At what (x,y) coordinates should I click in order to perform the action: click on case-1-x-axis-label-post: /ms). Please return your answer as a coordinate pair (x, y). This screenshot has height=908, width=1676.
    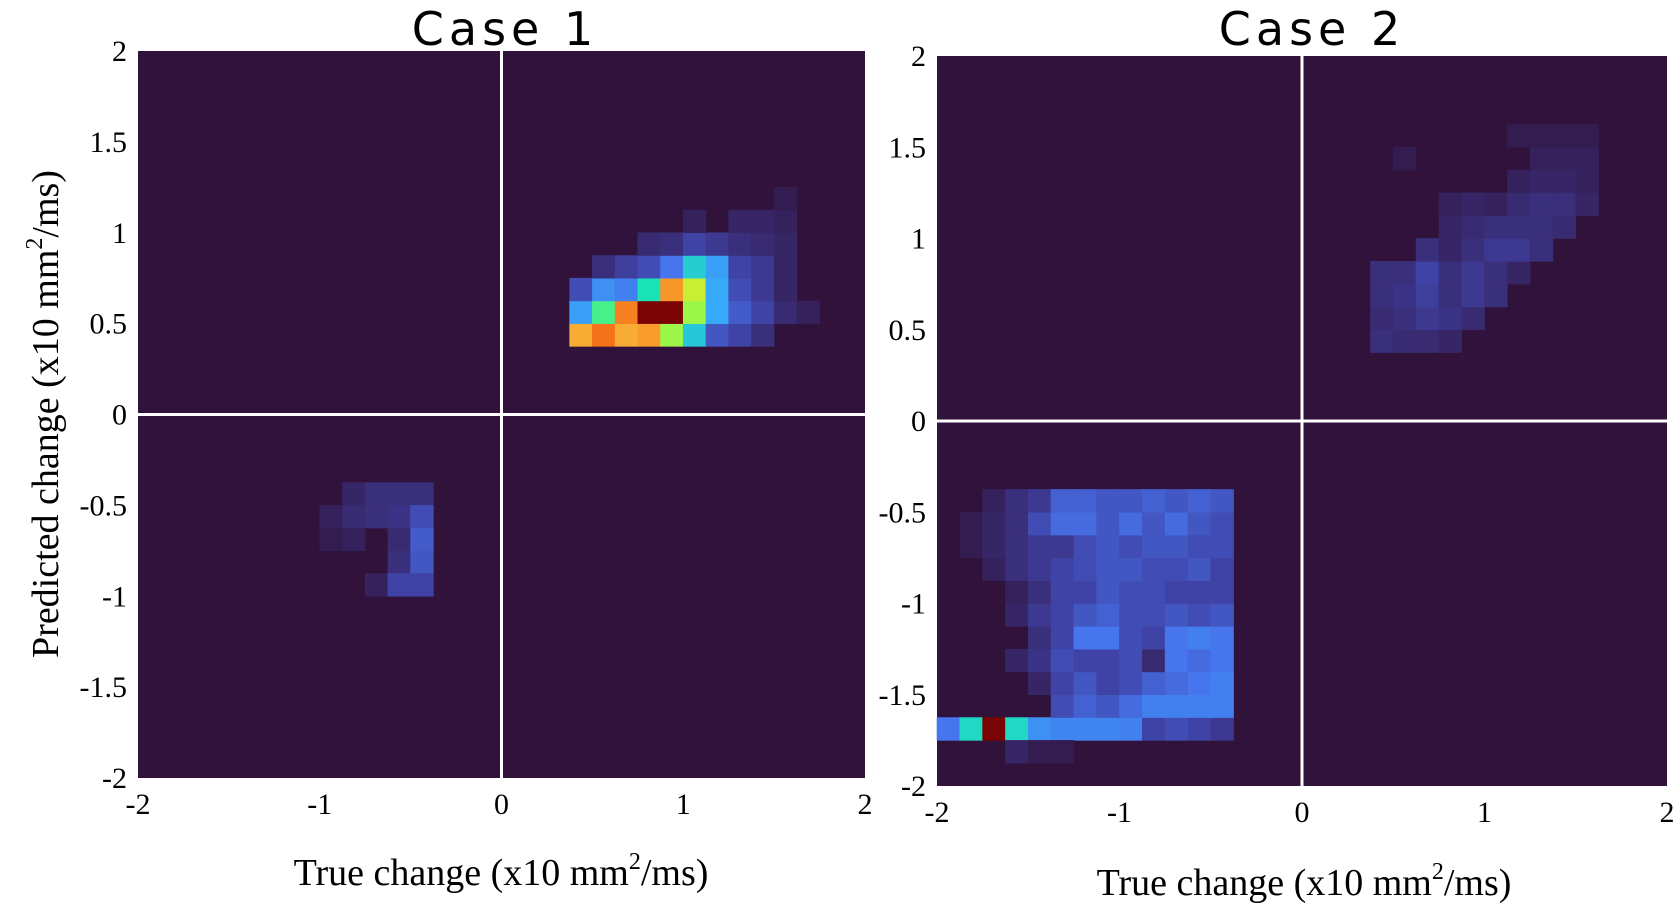
    Looking at the image, I should click on (675, 873).